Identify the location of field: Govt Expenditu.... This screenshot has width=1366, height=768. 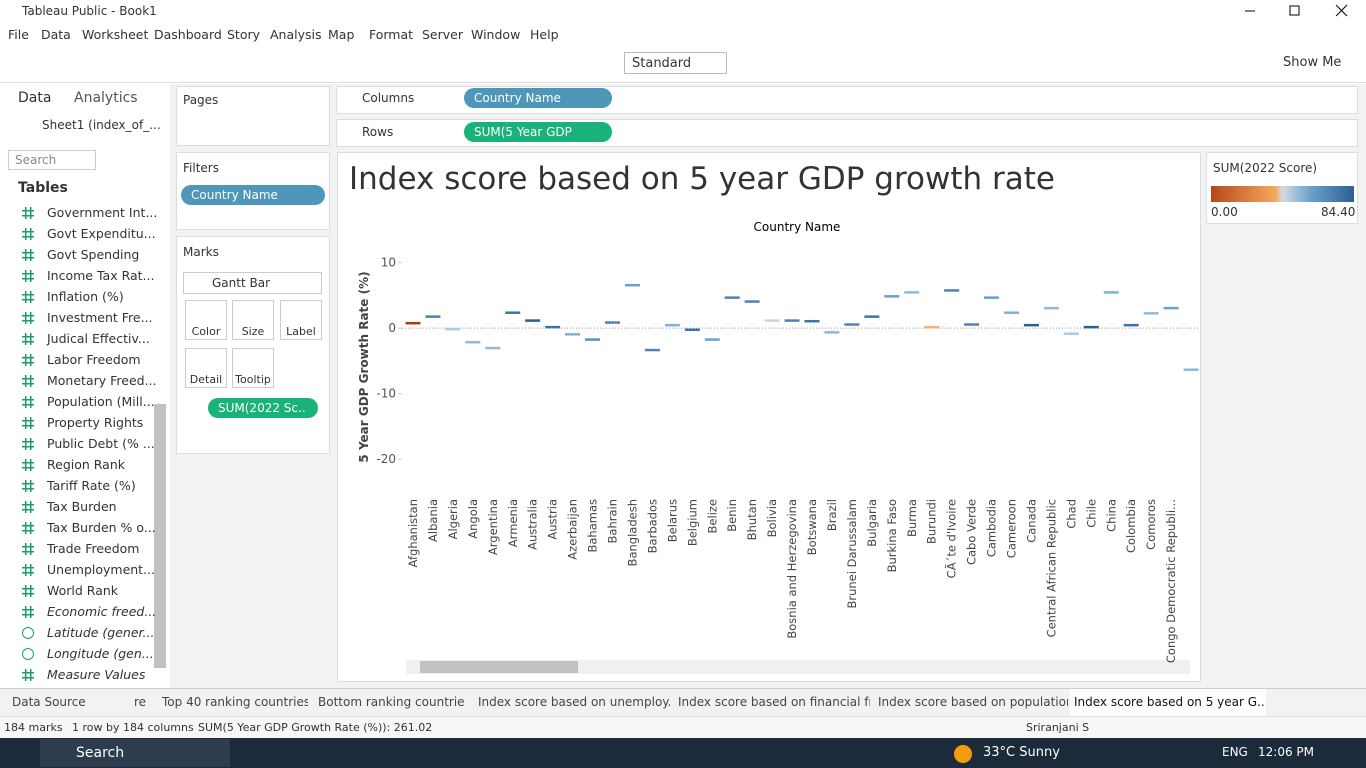
(101, 233).